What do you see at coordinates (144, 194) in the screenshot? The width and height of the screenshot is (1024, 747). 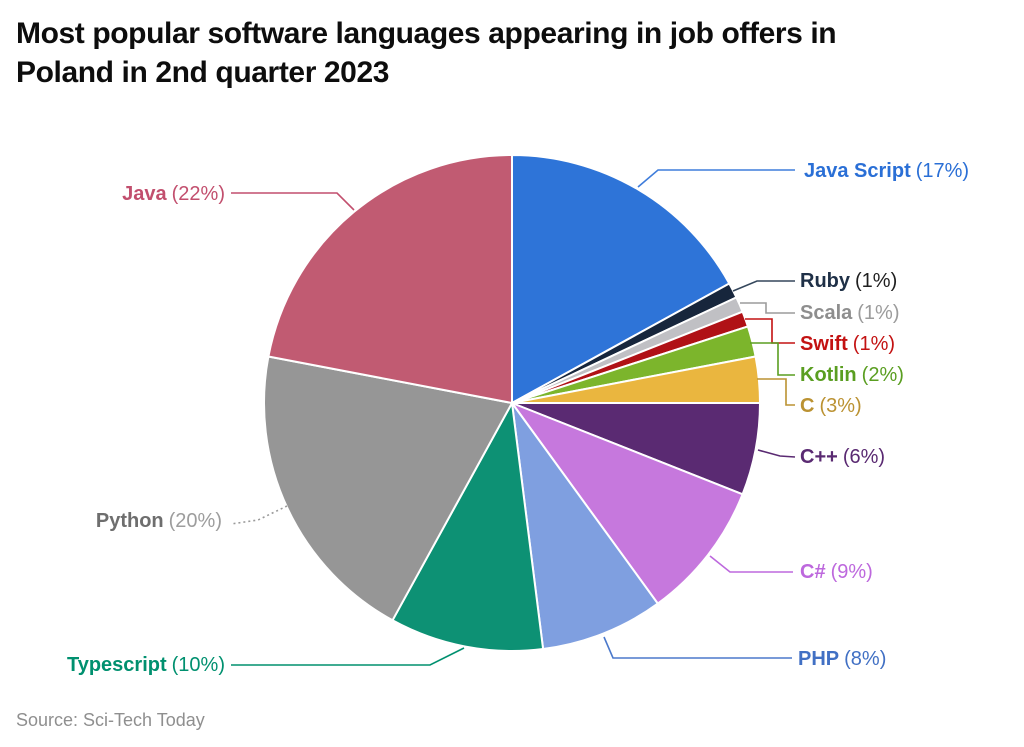 I see `label-java-name: Java` at bounding box center [144, 194].